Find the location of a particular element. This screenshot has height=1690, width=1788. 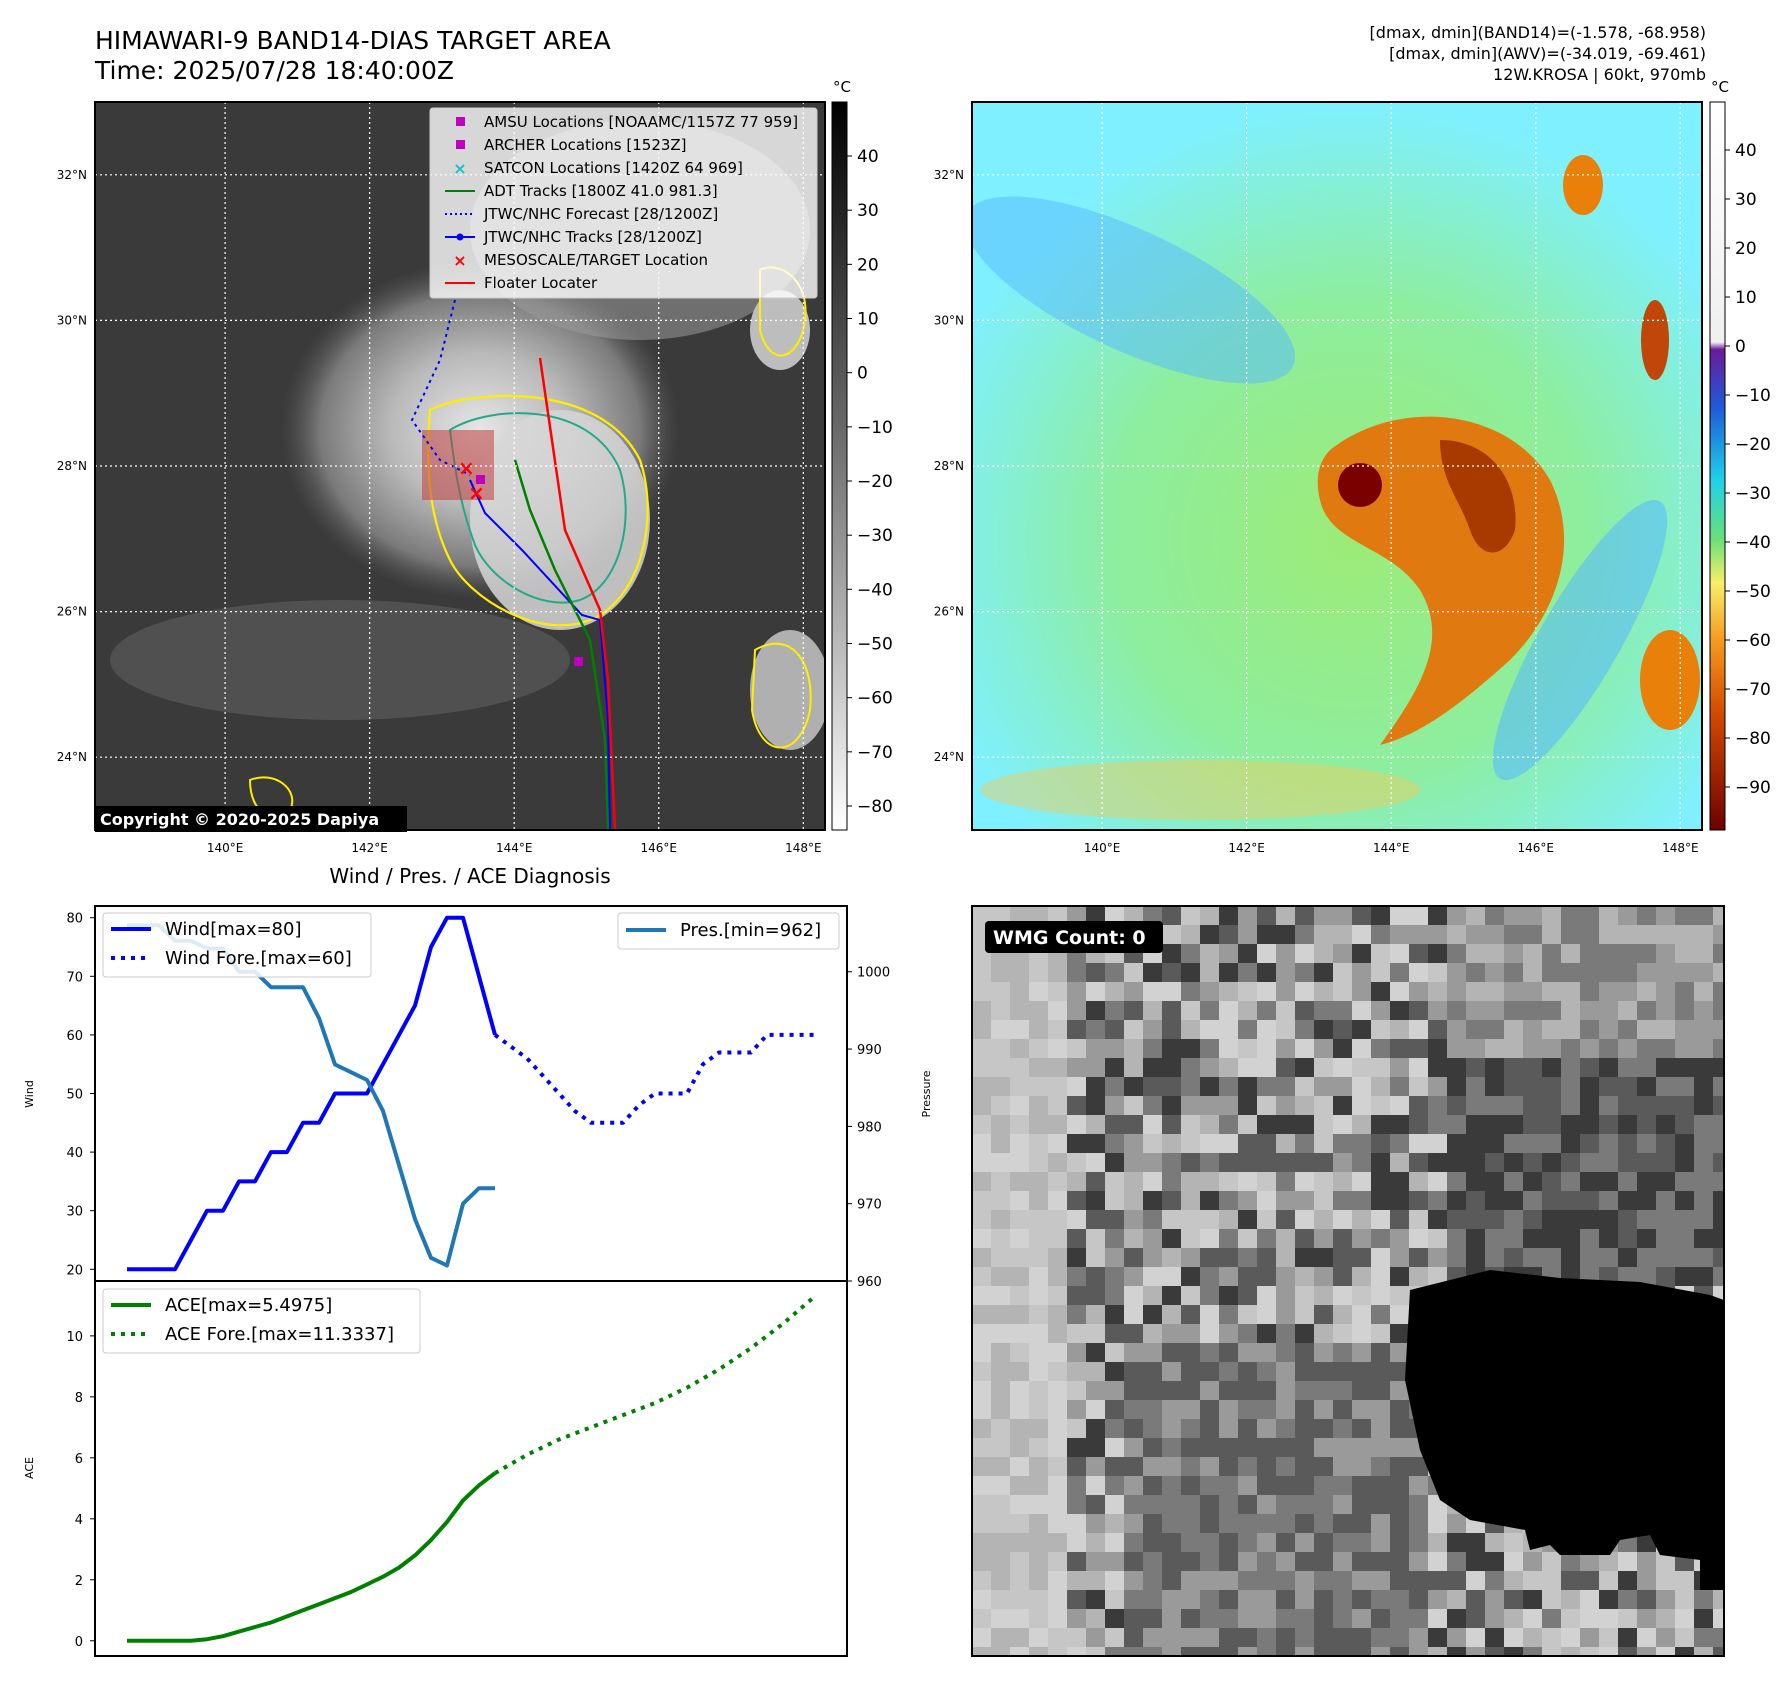

colorbar-tick-label: −90 is located at coordinates (1753, 788).